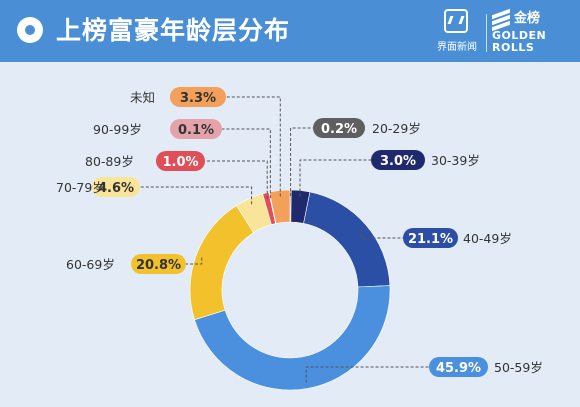 This screenshot has height=407, width=580. I want to click on value-label-4: 20.8%, so click(158, 265).